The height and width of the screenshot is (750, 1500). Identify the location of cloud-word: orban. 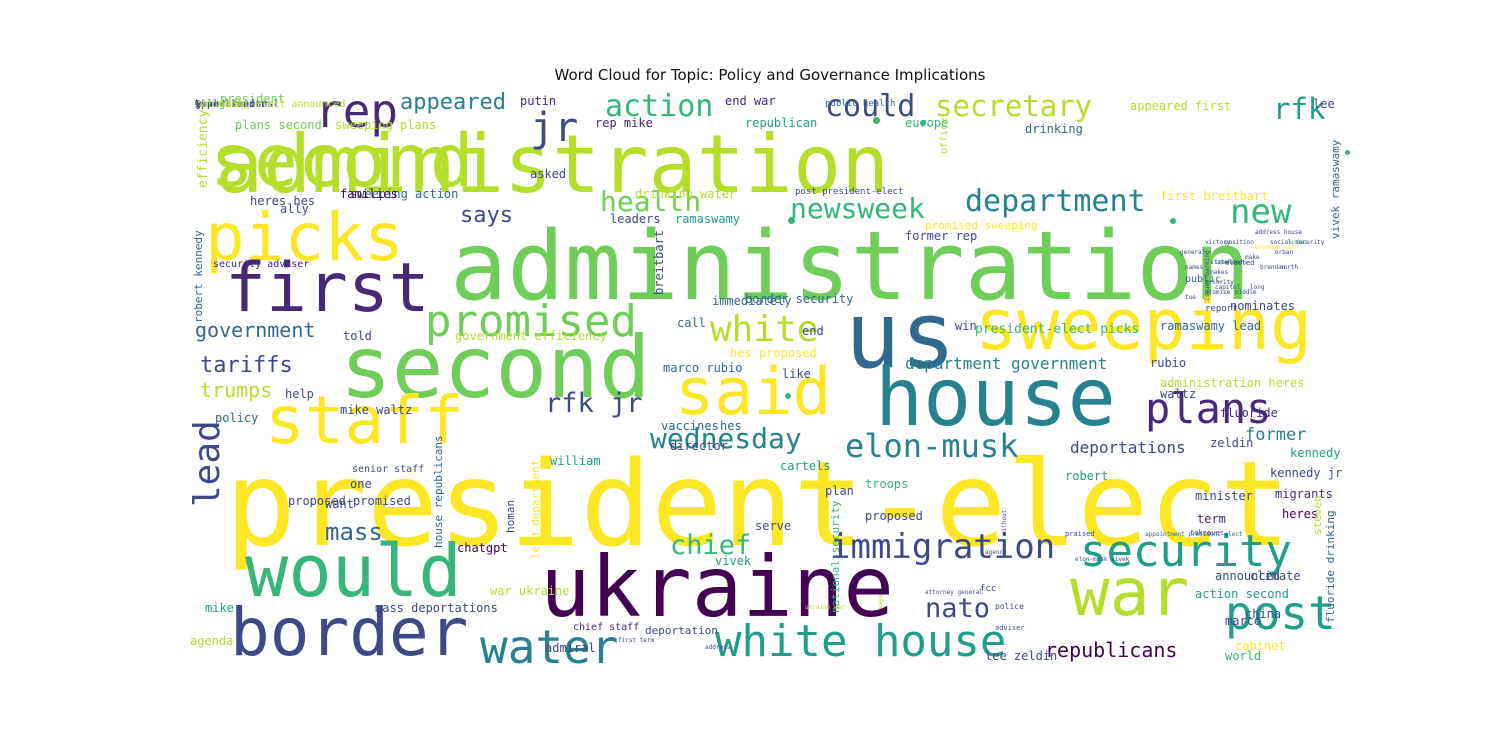
(1284, 252).